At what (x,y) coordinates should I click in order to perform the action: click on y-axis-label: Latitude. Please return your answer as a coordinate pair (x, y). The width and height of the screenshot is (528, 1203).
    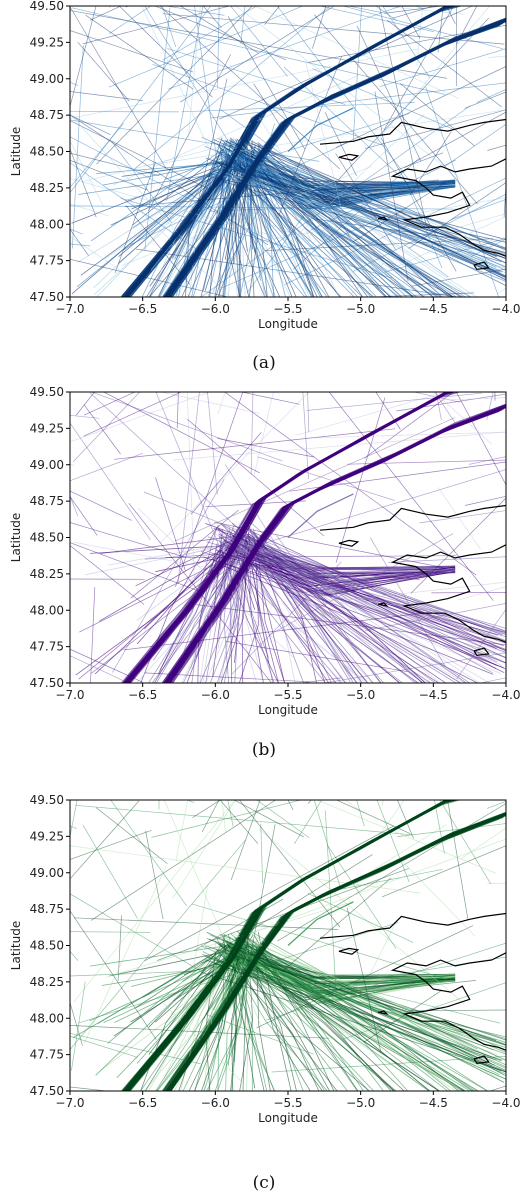
    Looking at the image, I should click on (16, 945).